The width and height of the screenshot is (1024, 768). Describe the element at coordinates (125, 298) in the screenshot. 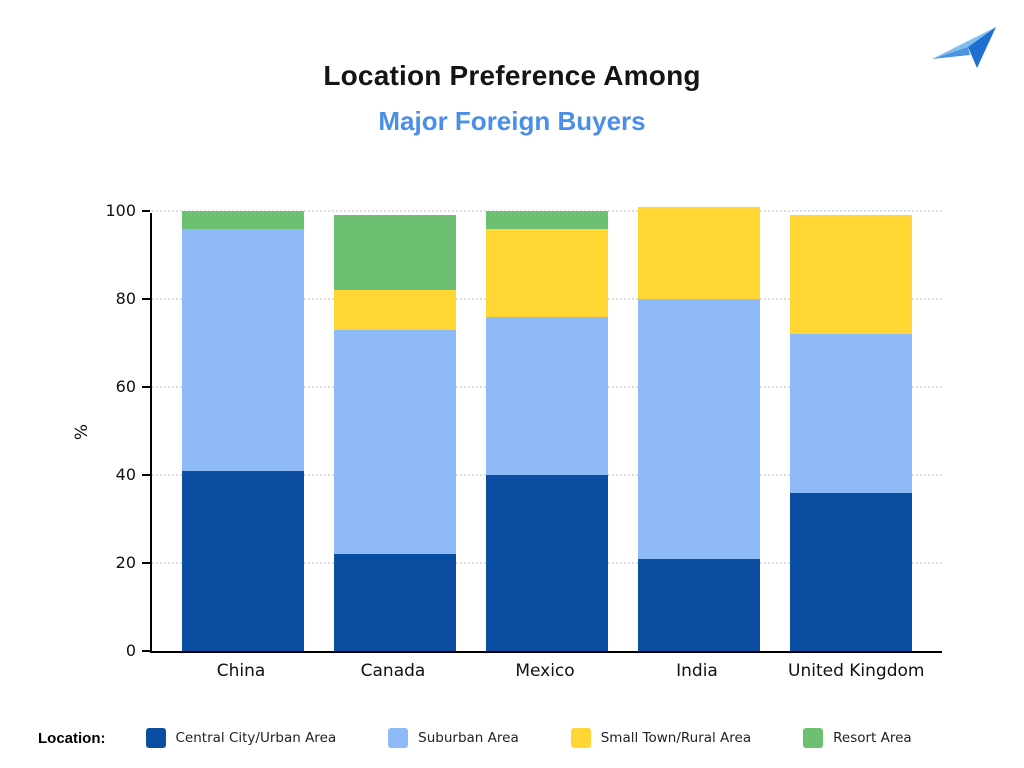

I see `y-tick-label: 80` at that location.